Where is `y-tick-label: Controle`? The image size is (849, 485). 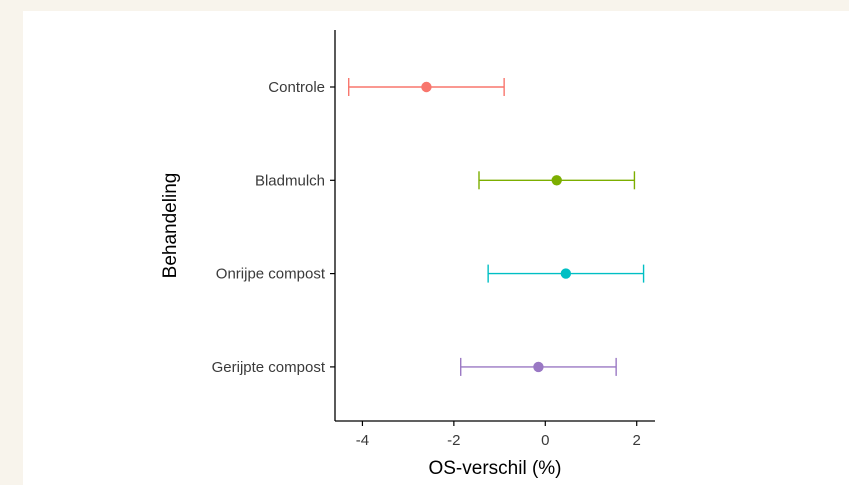
y-tick-label: Controle is located at coordinates (296, 87).